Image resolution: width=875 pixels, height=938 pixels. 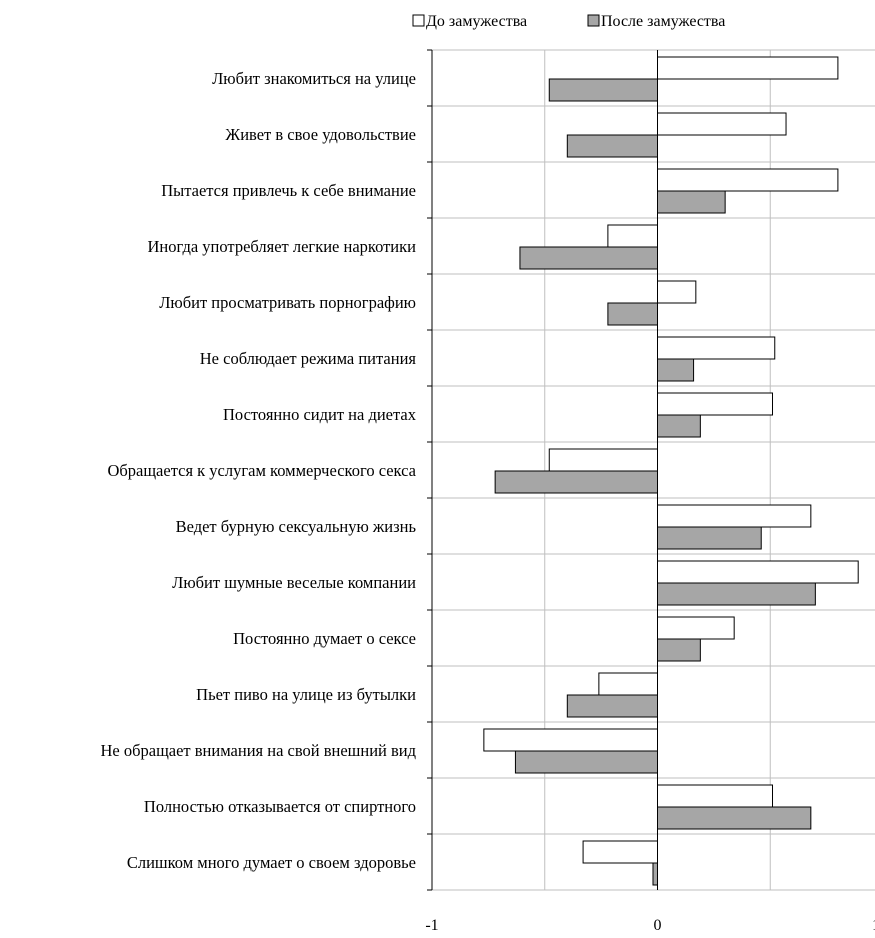 I want to click on category-label: Обращается к услугам коммерческого секса, so click(x=261, y=470).